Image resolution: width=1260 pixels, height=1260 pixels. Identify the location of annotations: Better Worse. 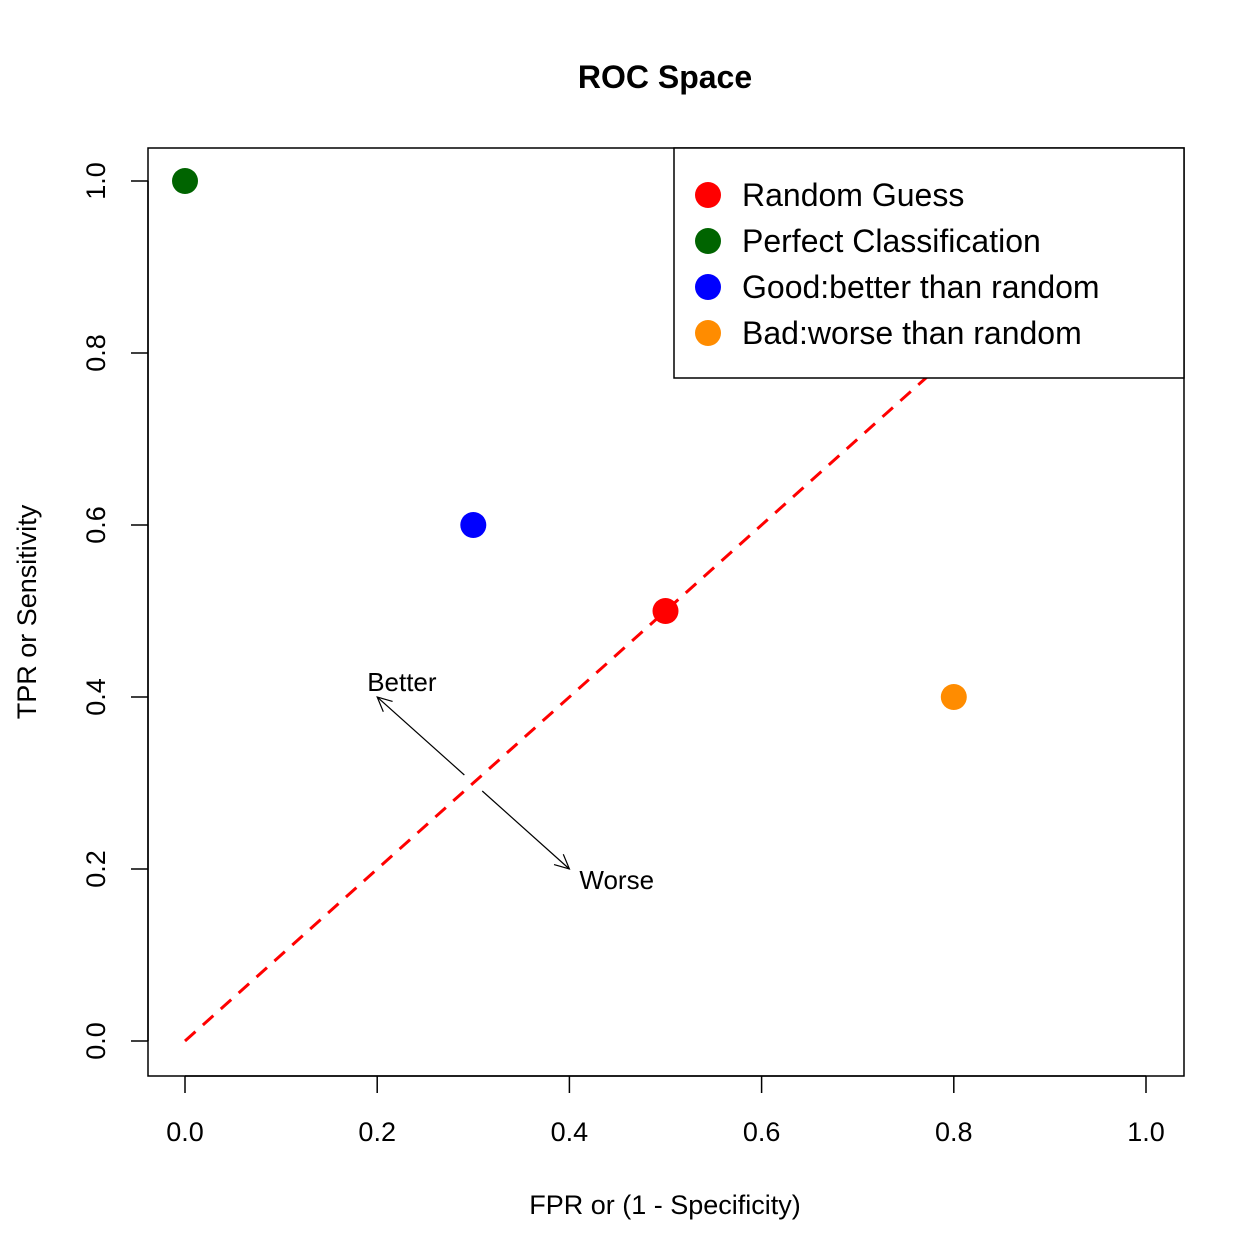
(510, 781).